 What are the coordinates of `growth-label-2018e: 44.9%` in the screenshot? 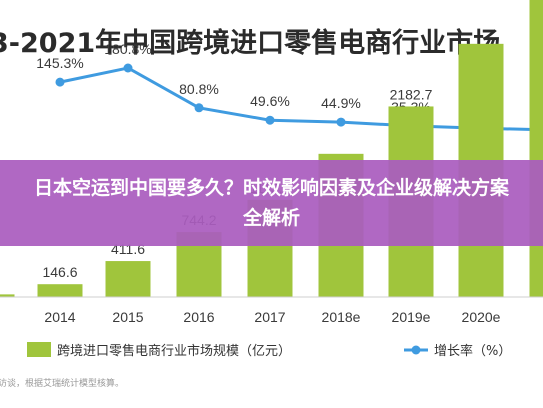 It's located at (341, 103).